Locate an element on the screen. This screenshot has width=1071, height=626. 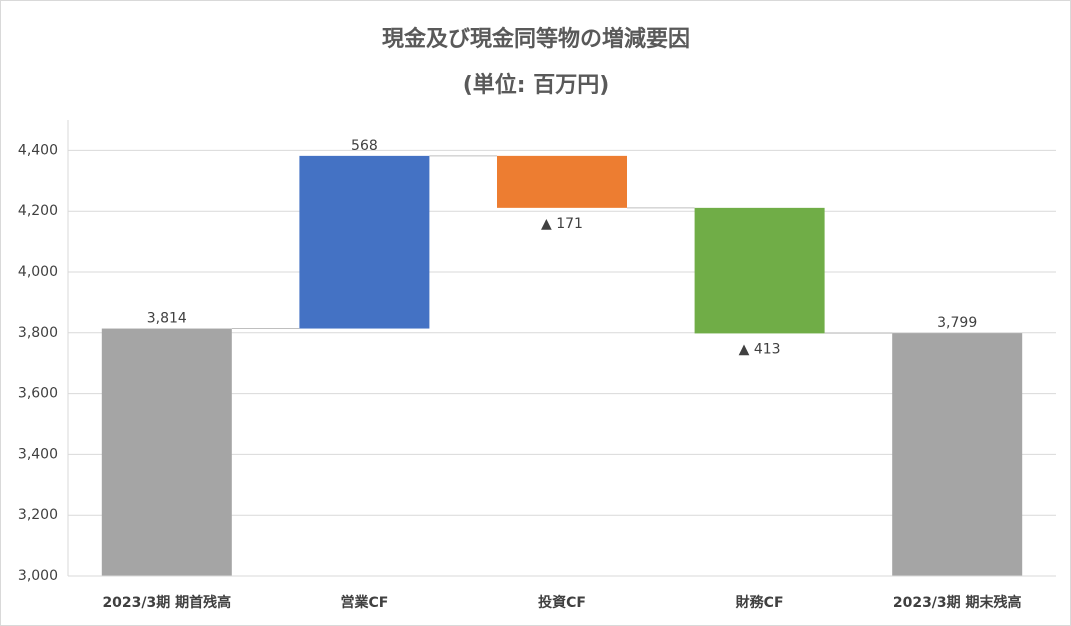
y-tick-label: 3,000 is located at coordinates (38, 576).